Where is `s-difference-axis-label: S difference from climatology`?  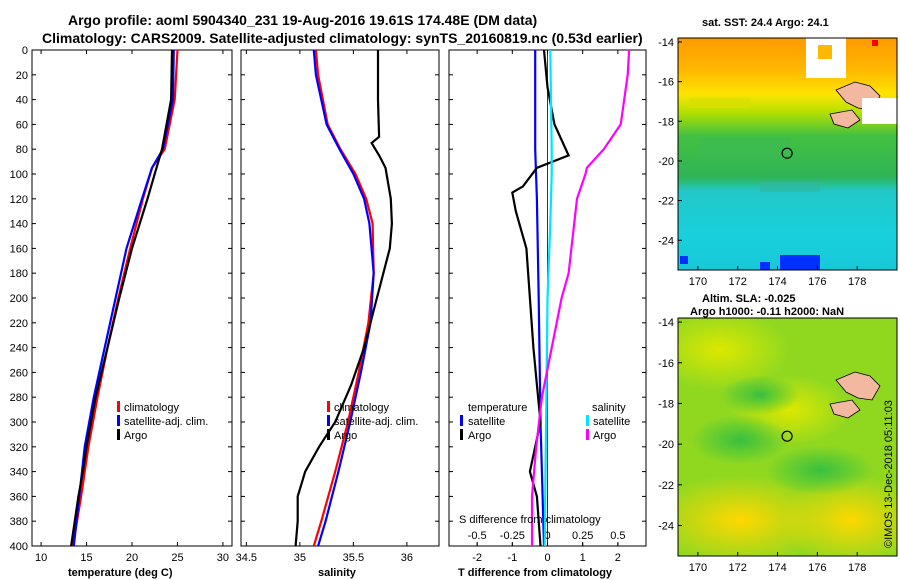 s-difference-axis-label: S difference from climatology is located at coordinates (530, 520).